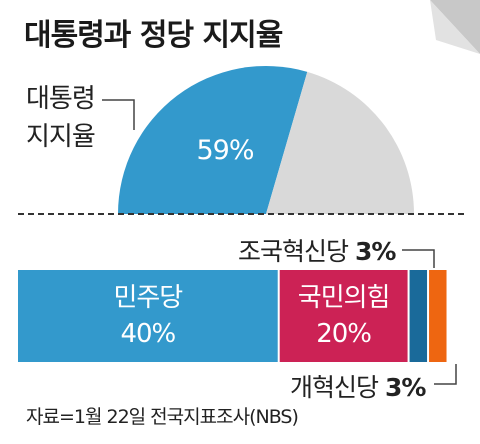 The image size is (480, 444). I want to click on callout-bottom-party: 개혁신당, so click(334, 387).